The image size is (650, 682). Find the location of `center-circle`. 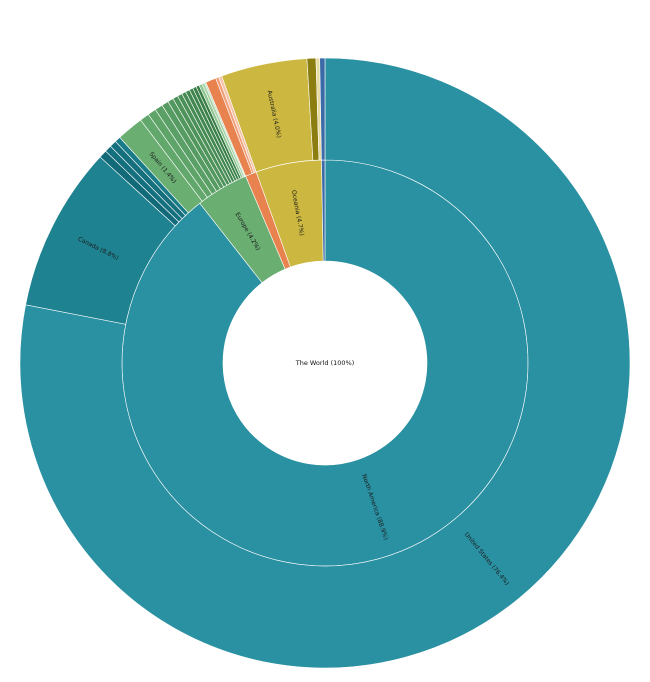

center-circle is located at coordinates (325, 363).